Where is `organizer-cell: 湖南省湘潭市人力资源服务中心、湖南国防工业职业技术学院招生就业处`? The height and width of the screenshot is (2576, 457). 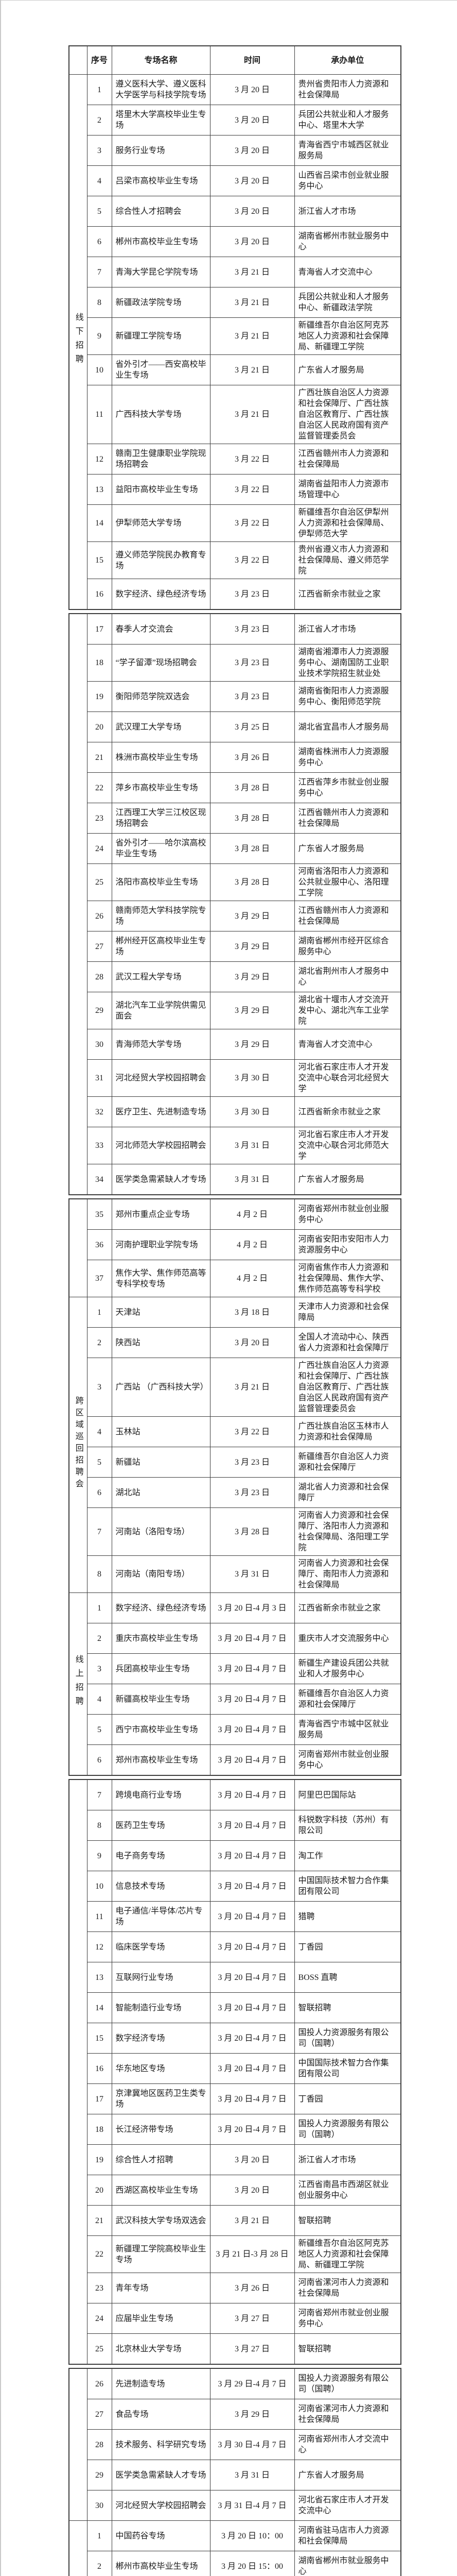 organizer-cell: 湖南省湘潭市人力资源服务中心、湖南国防工业职业技术学院招生就业处 is located at coordinates (348, 663).